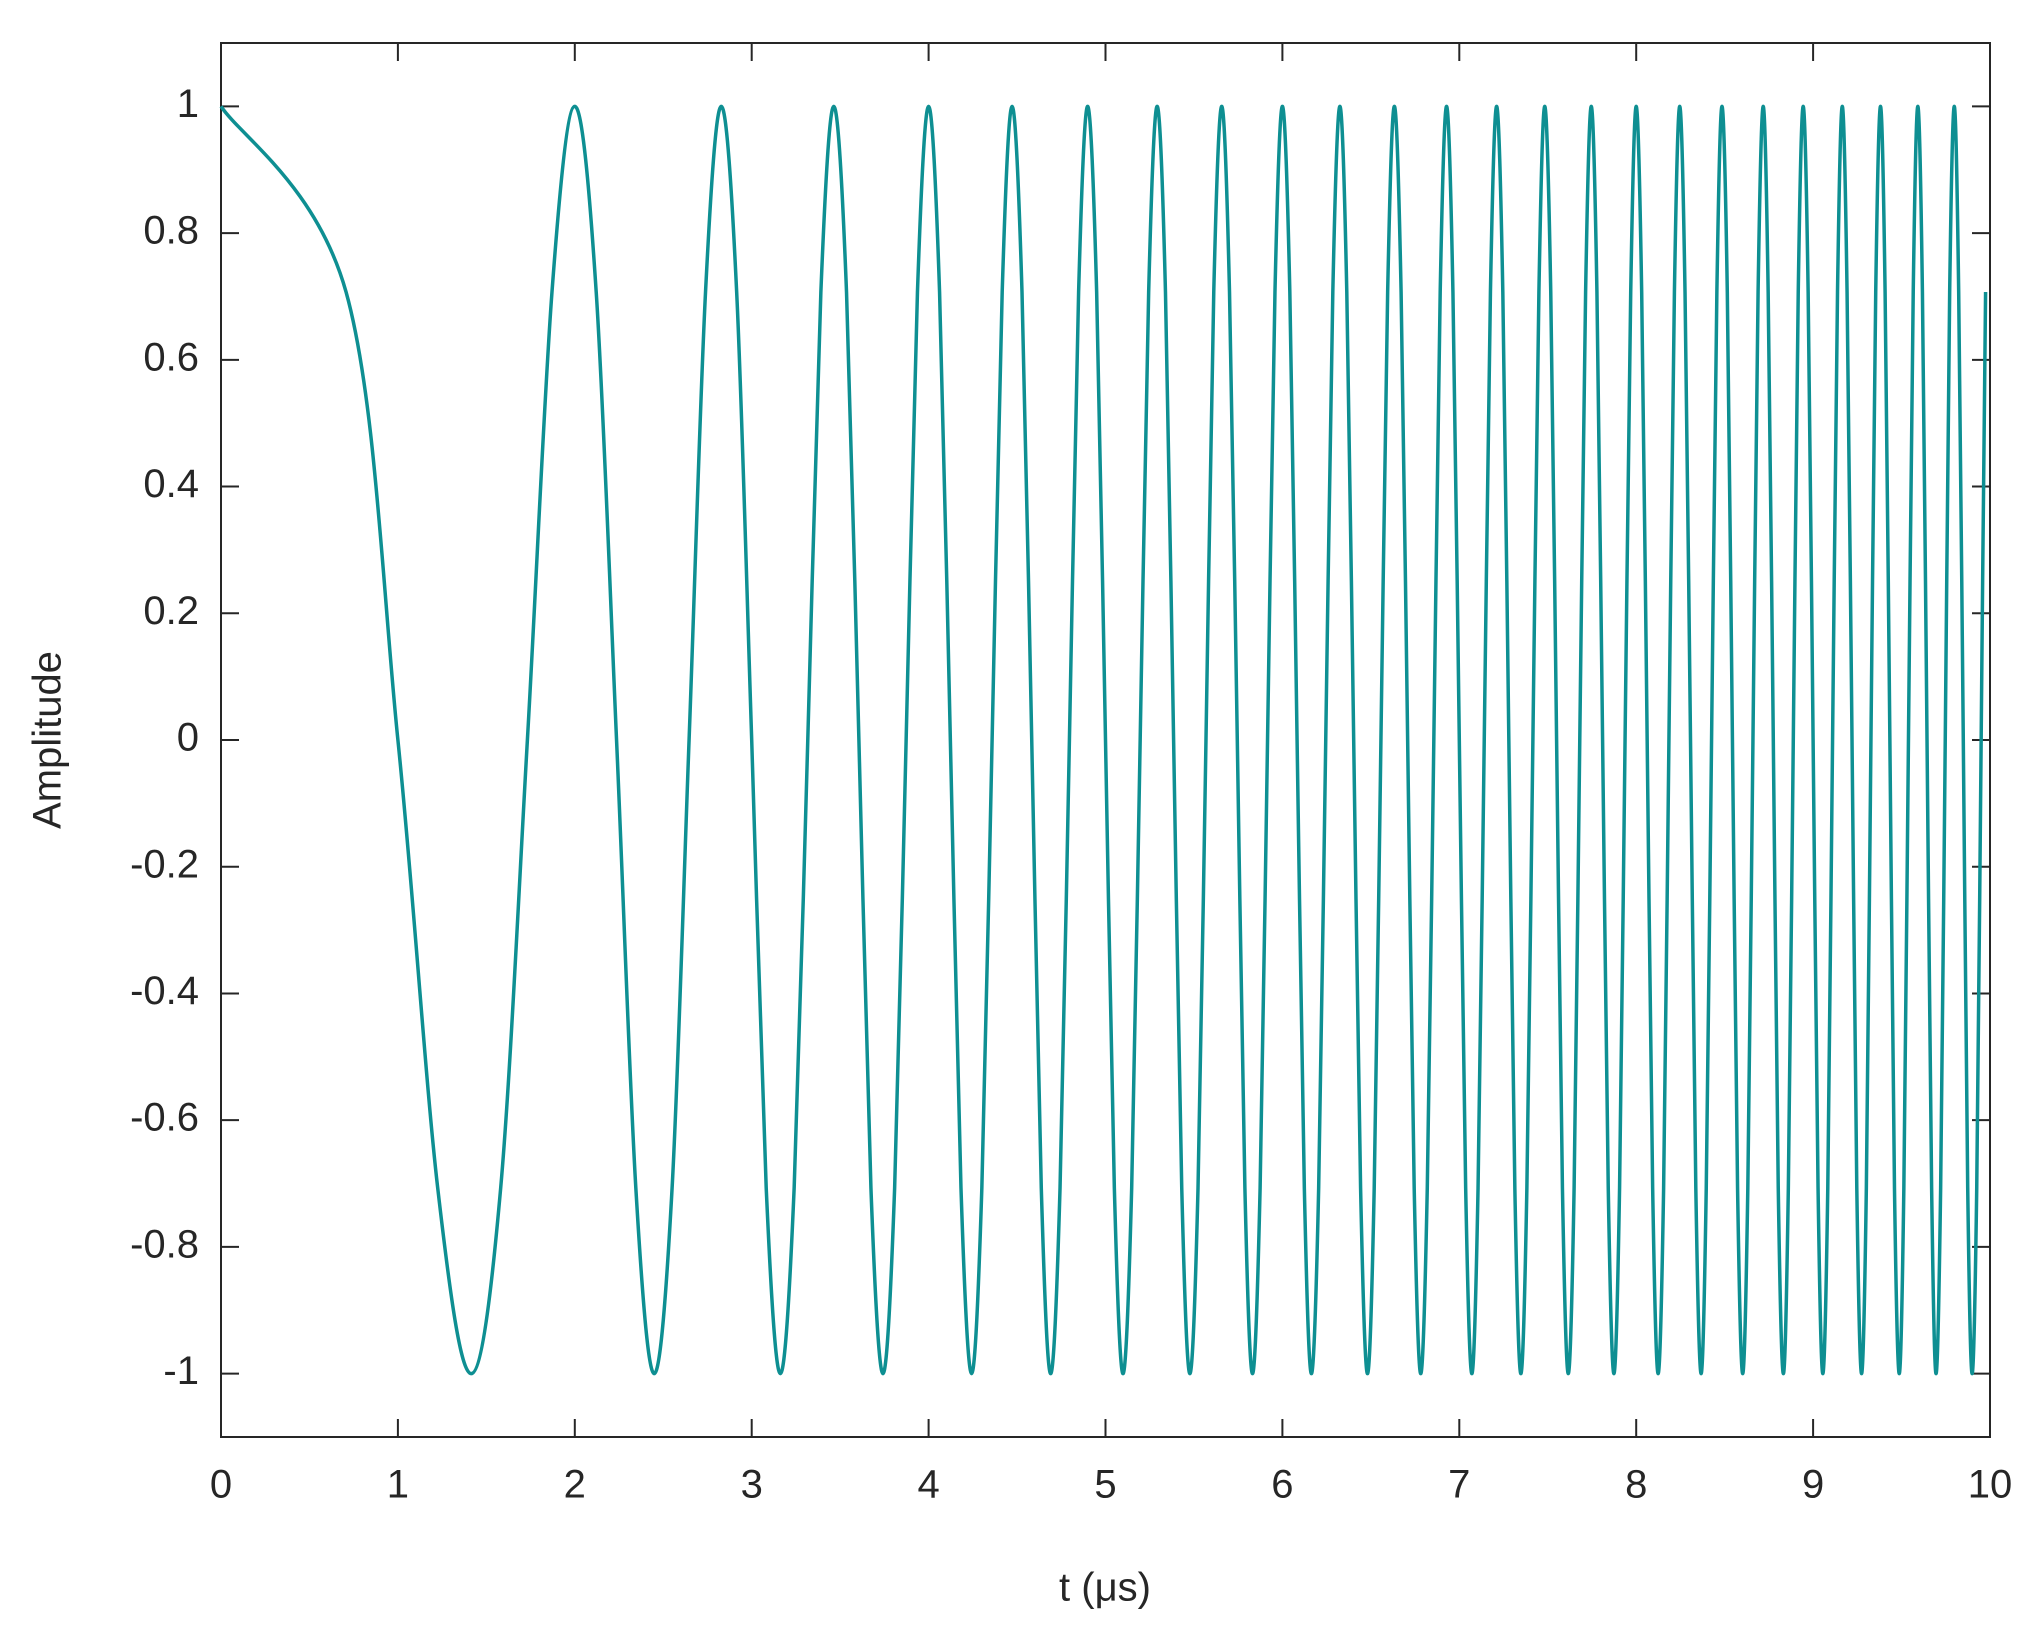 The width and height of the screenshot is (2043, 1641). Describe the element at coordinates (928, 1485) in the screenshot. I see `x-tick-label: 4` at that location.